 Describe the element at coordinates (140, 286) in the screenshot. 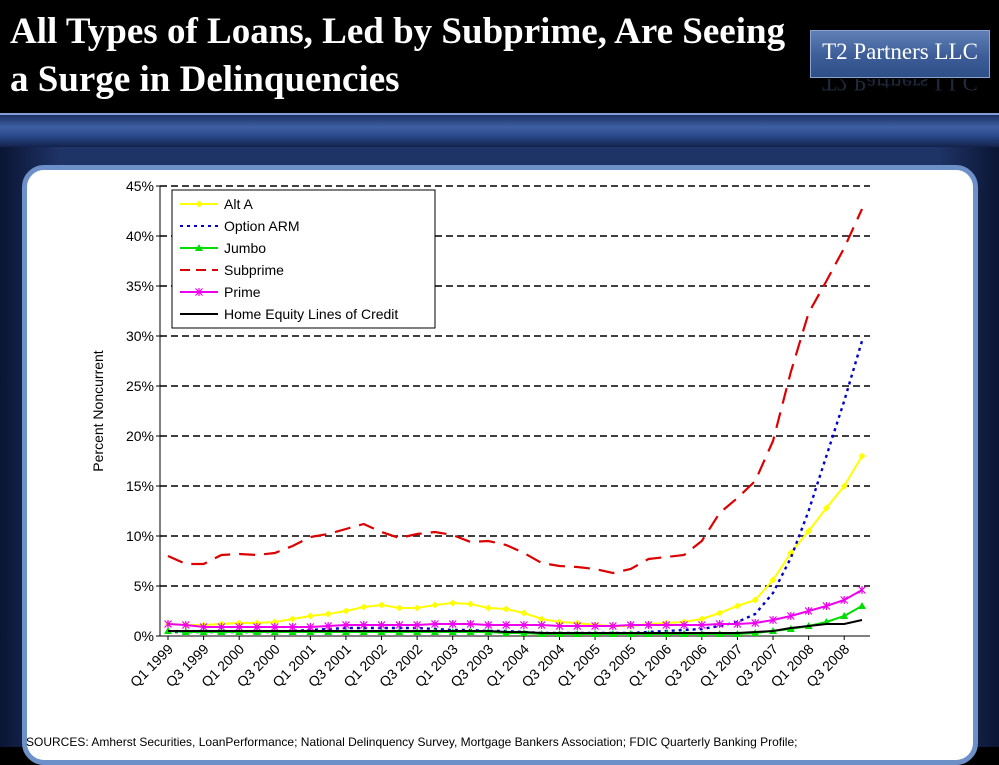

I see `y-tick-label: 35%` at that location.